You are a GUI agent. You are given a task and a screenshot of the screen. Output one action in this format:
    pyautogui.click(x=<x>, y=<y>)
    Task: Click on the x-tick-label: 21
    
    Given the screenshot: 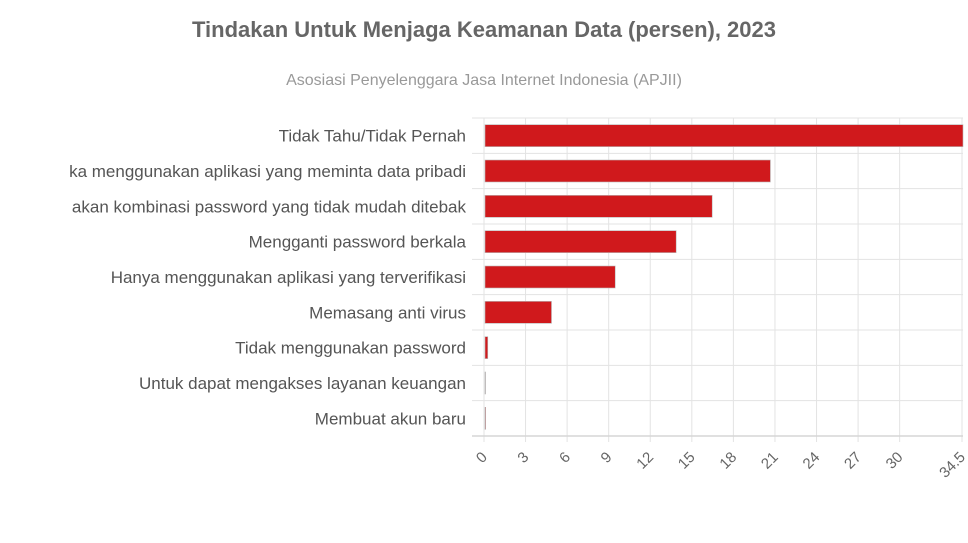 What is the action you would take?
    pyautogui.click(x=770, y=461)
    